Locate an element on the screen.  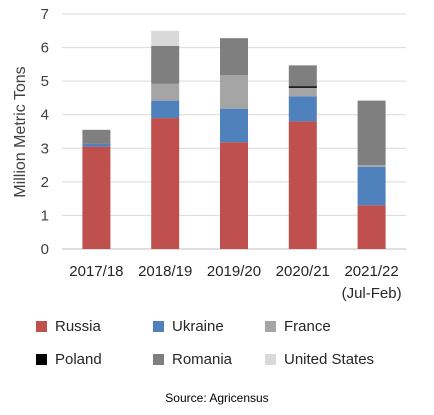
legend-item-ukraine: Ukraine is located at coordinates (188, 326).